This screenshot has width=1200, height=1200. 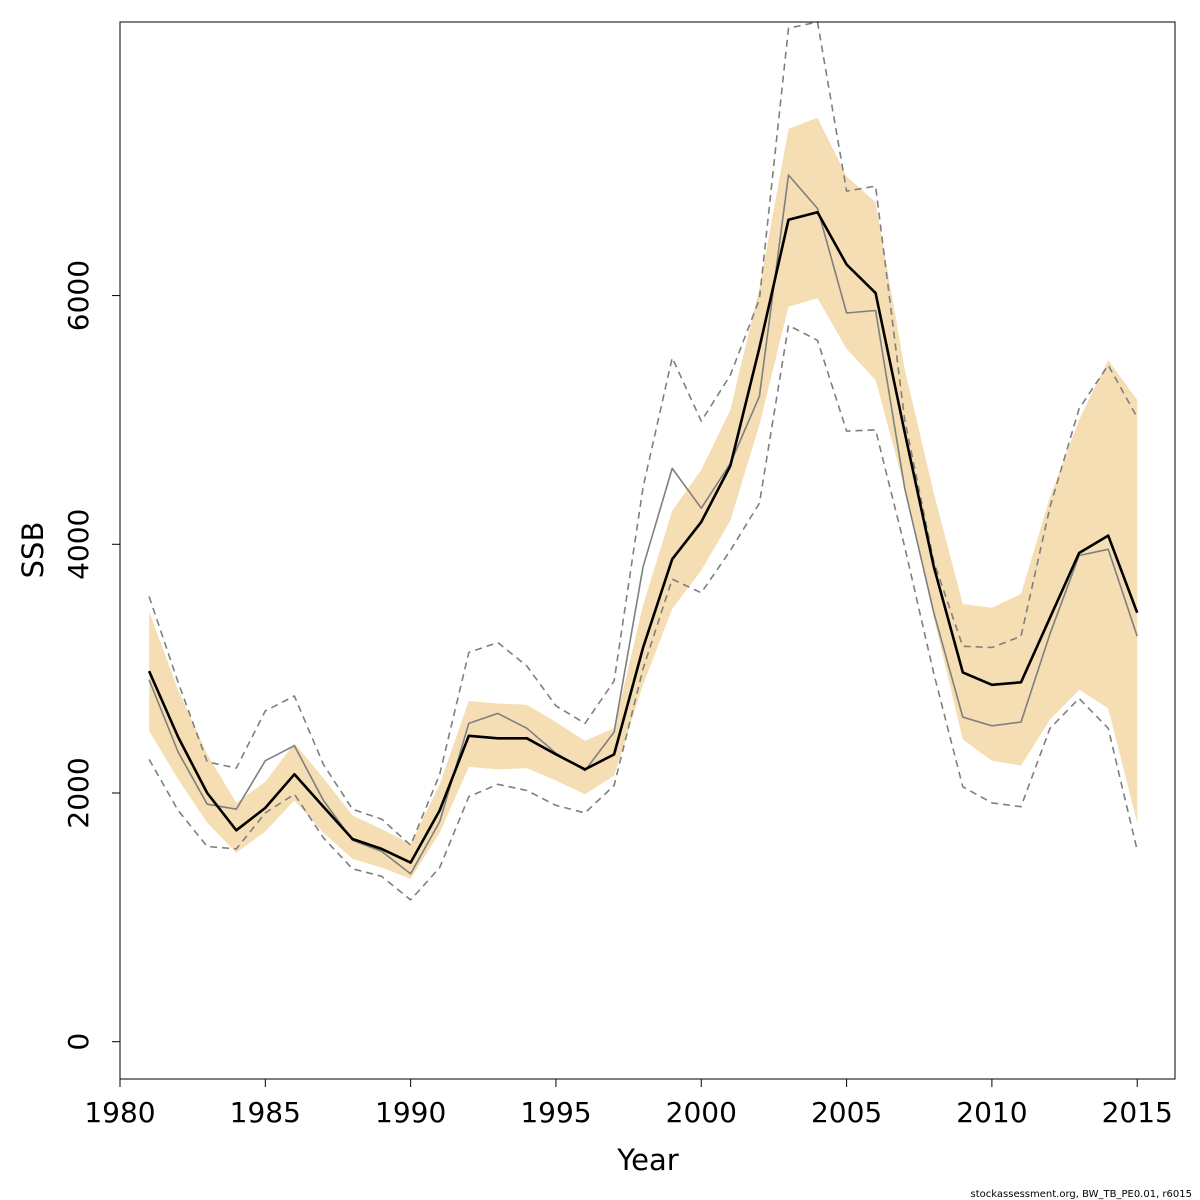 What do you see at coordinates (78, 792) in the screenshot?
I see `y-tick-label: 2000` at bounding box center [78, 792].